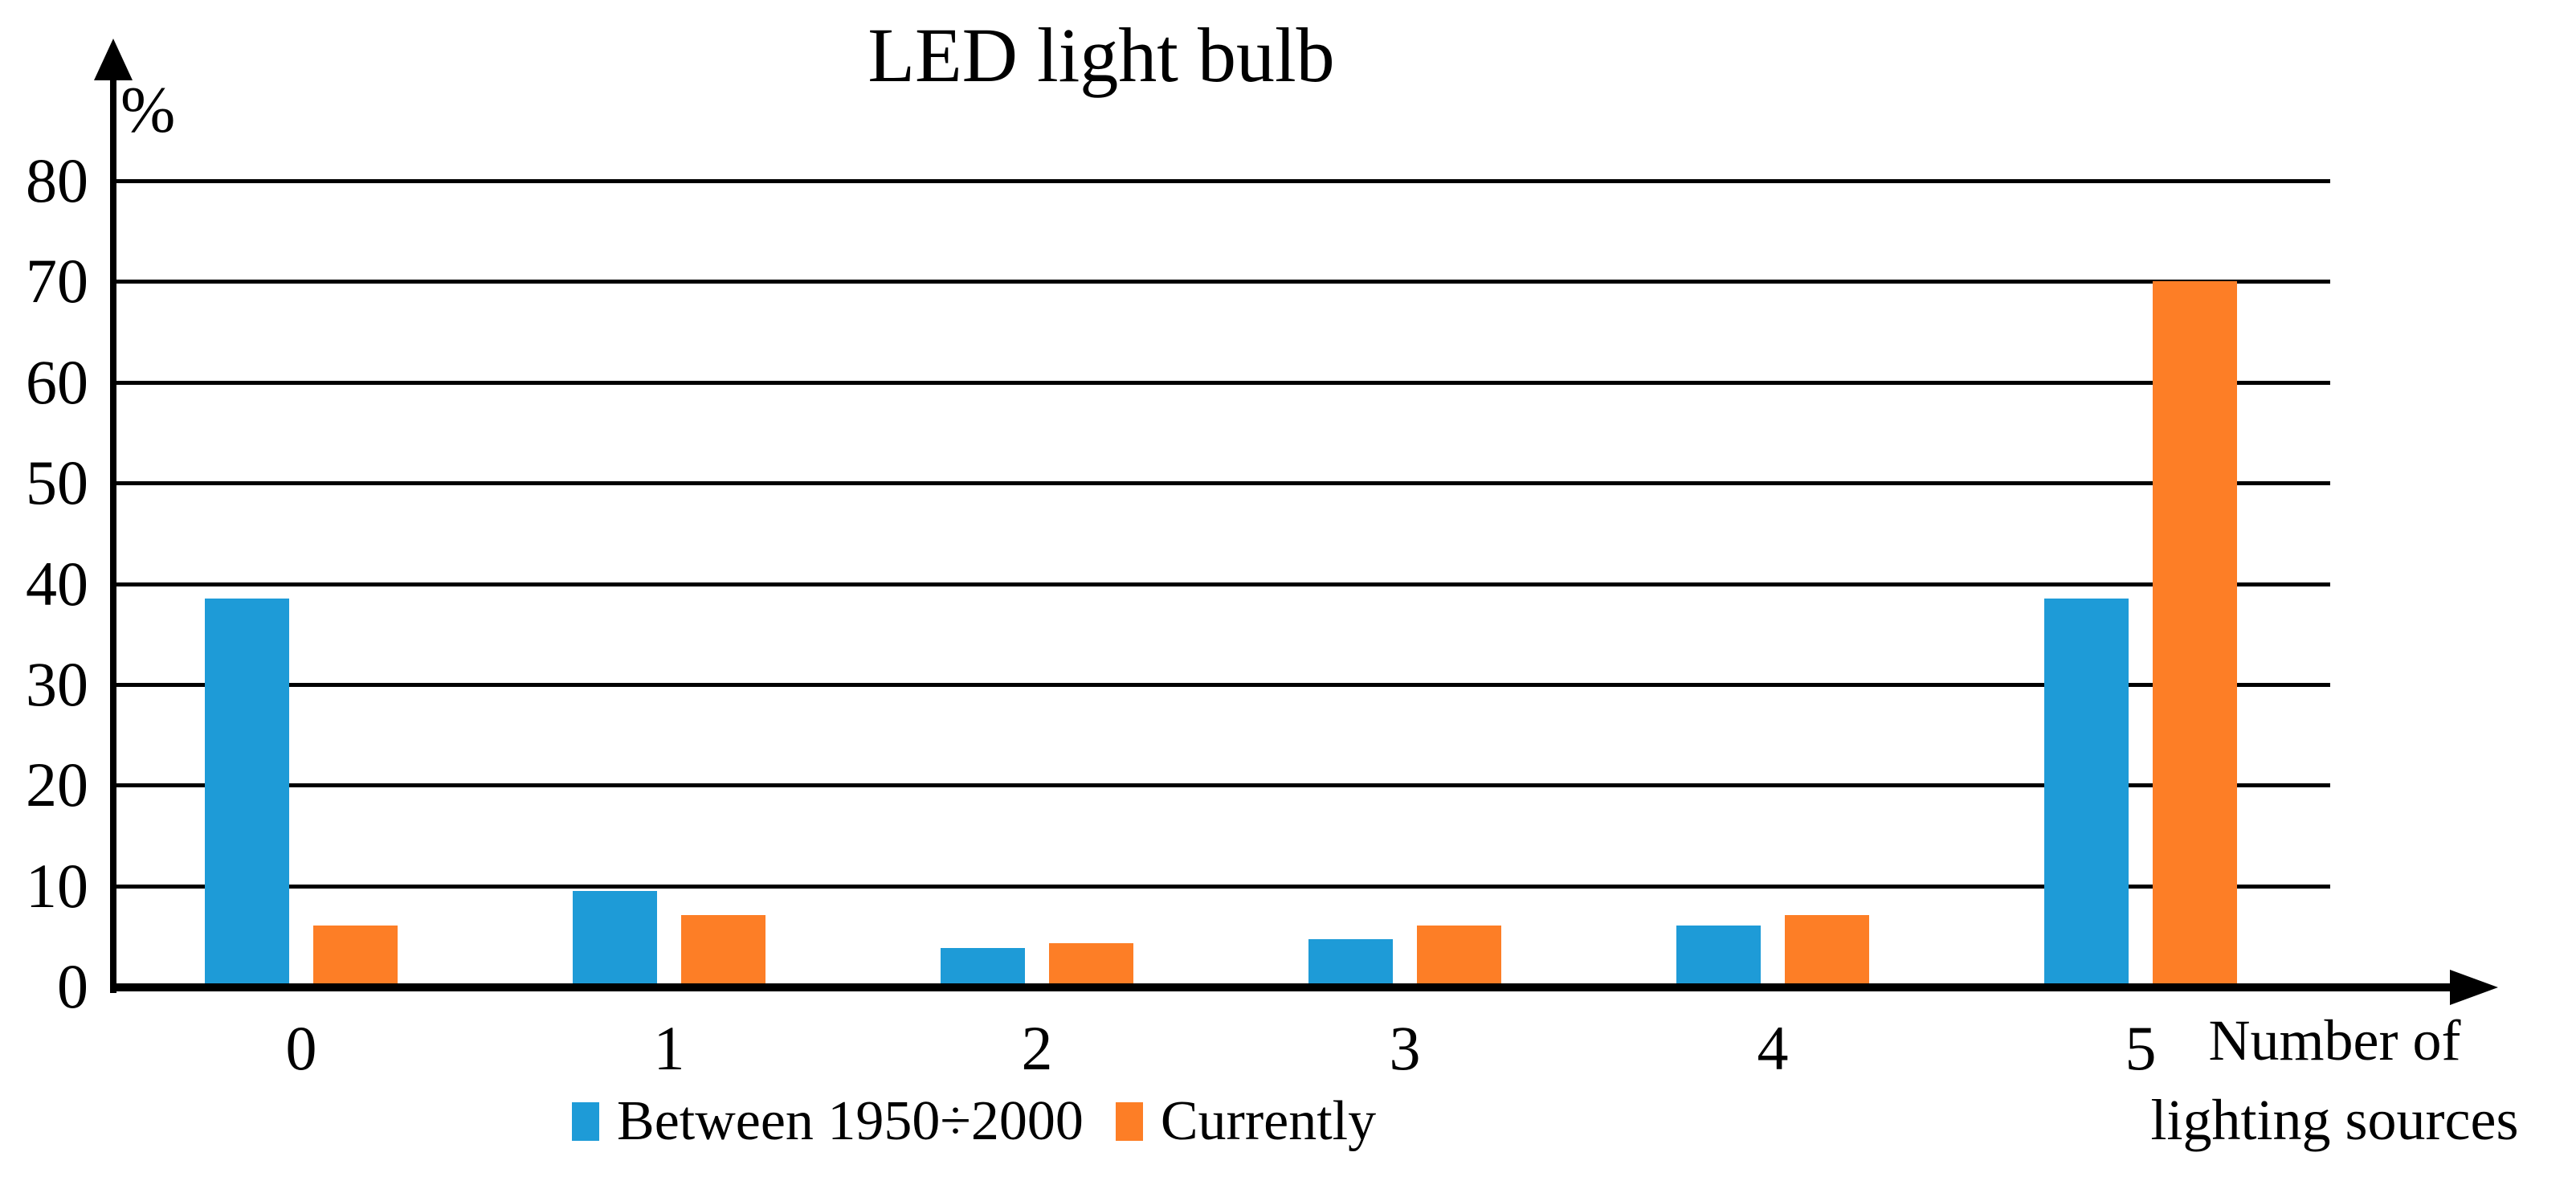  Describe the element at coordinates (57, 180) in the screenshot. I see `y-tick-label-80: 80` at that location.